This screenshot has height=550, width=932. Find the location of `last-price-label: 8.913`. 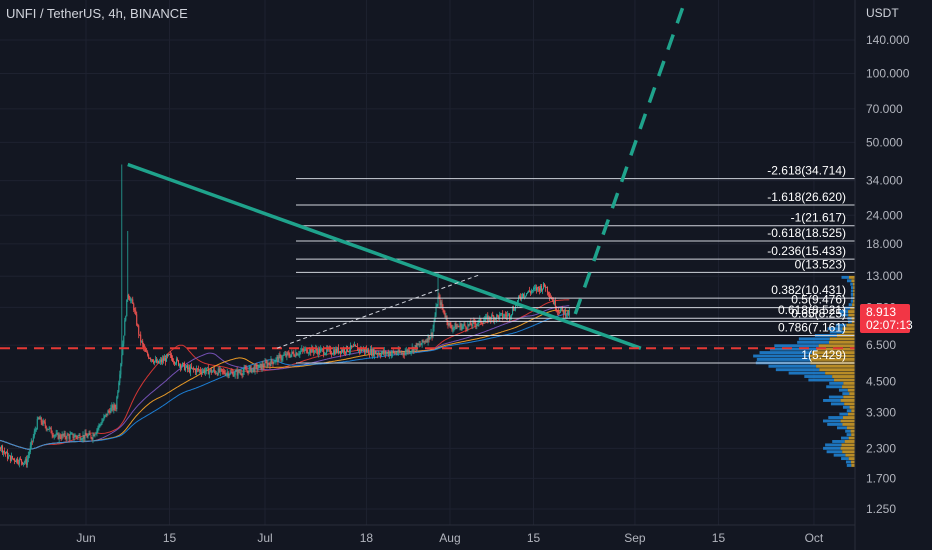

last-price-label: 8.913 is located at coordinates (881, 312).